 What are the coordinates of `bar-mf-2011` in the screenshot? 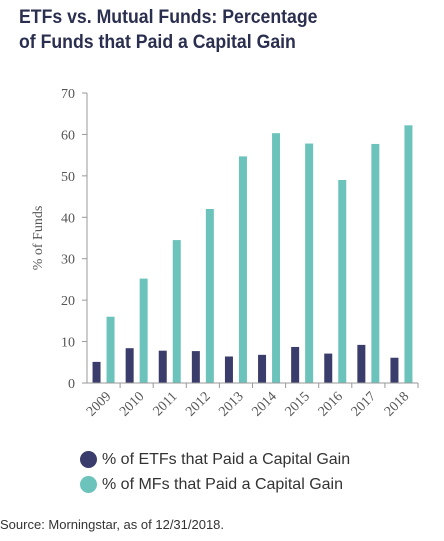 It's located at (176, 311).